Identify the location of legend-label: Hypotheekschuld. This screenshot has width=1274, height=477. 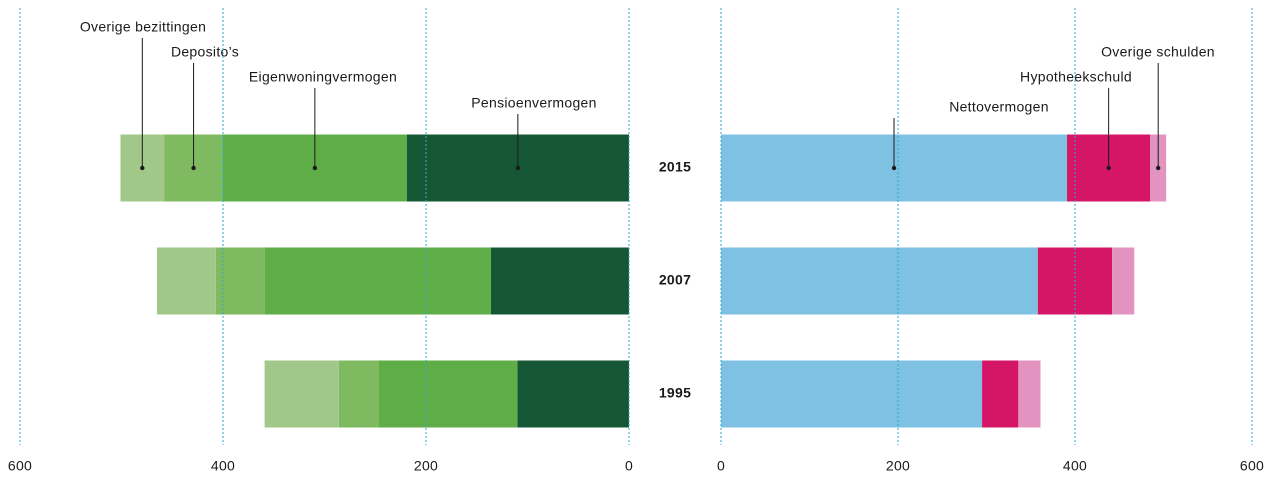
(1076, 77).